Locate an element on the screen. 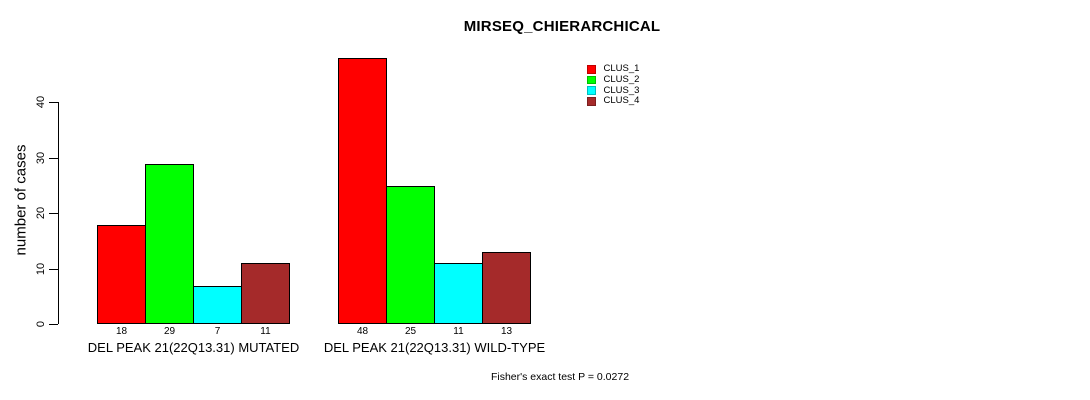 The width and height of the screenshot is (1090, 400). legend-item: CLUS_2 is located at coordinates (613, 80).